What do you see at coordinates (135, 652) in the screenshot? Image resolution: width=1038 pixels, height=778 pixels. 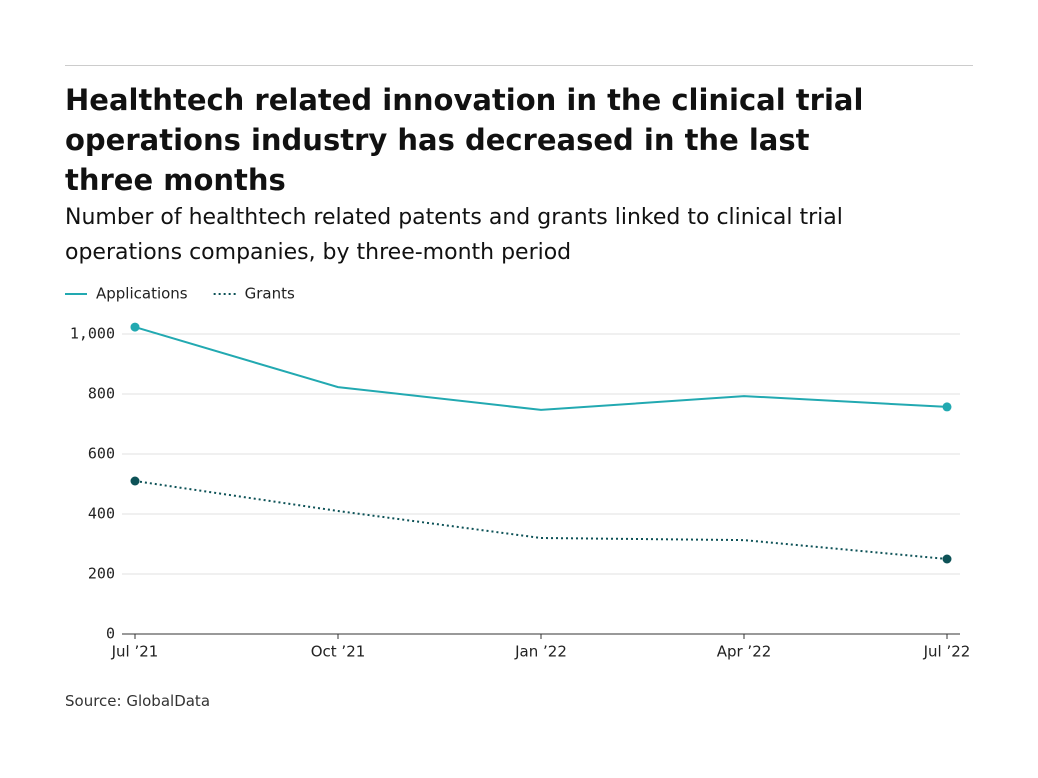 I see `x-tick-label: Jul ’21` at bounding box center [135, 652].